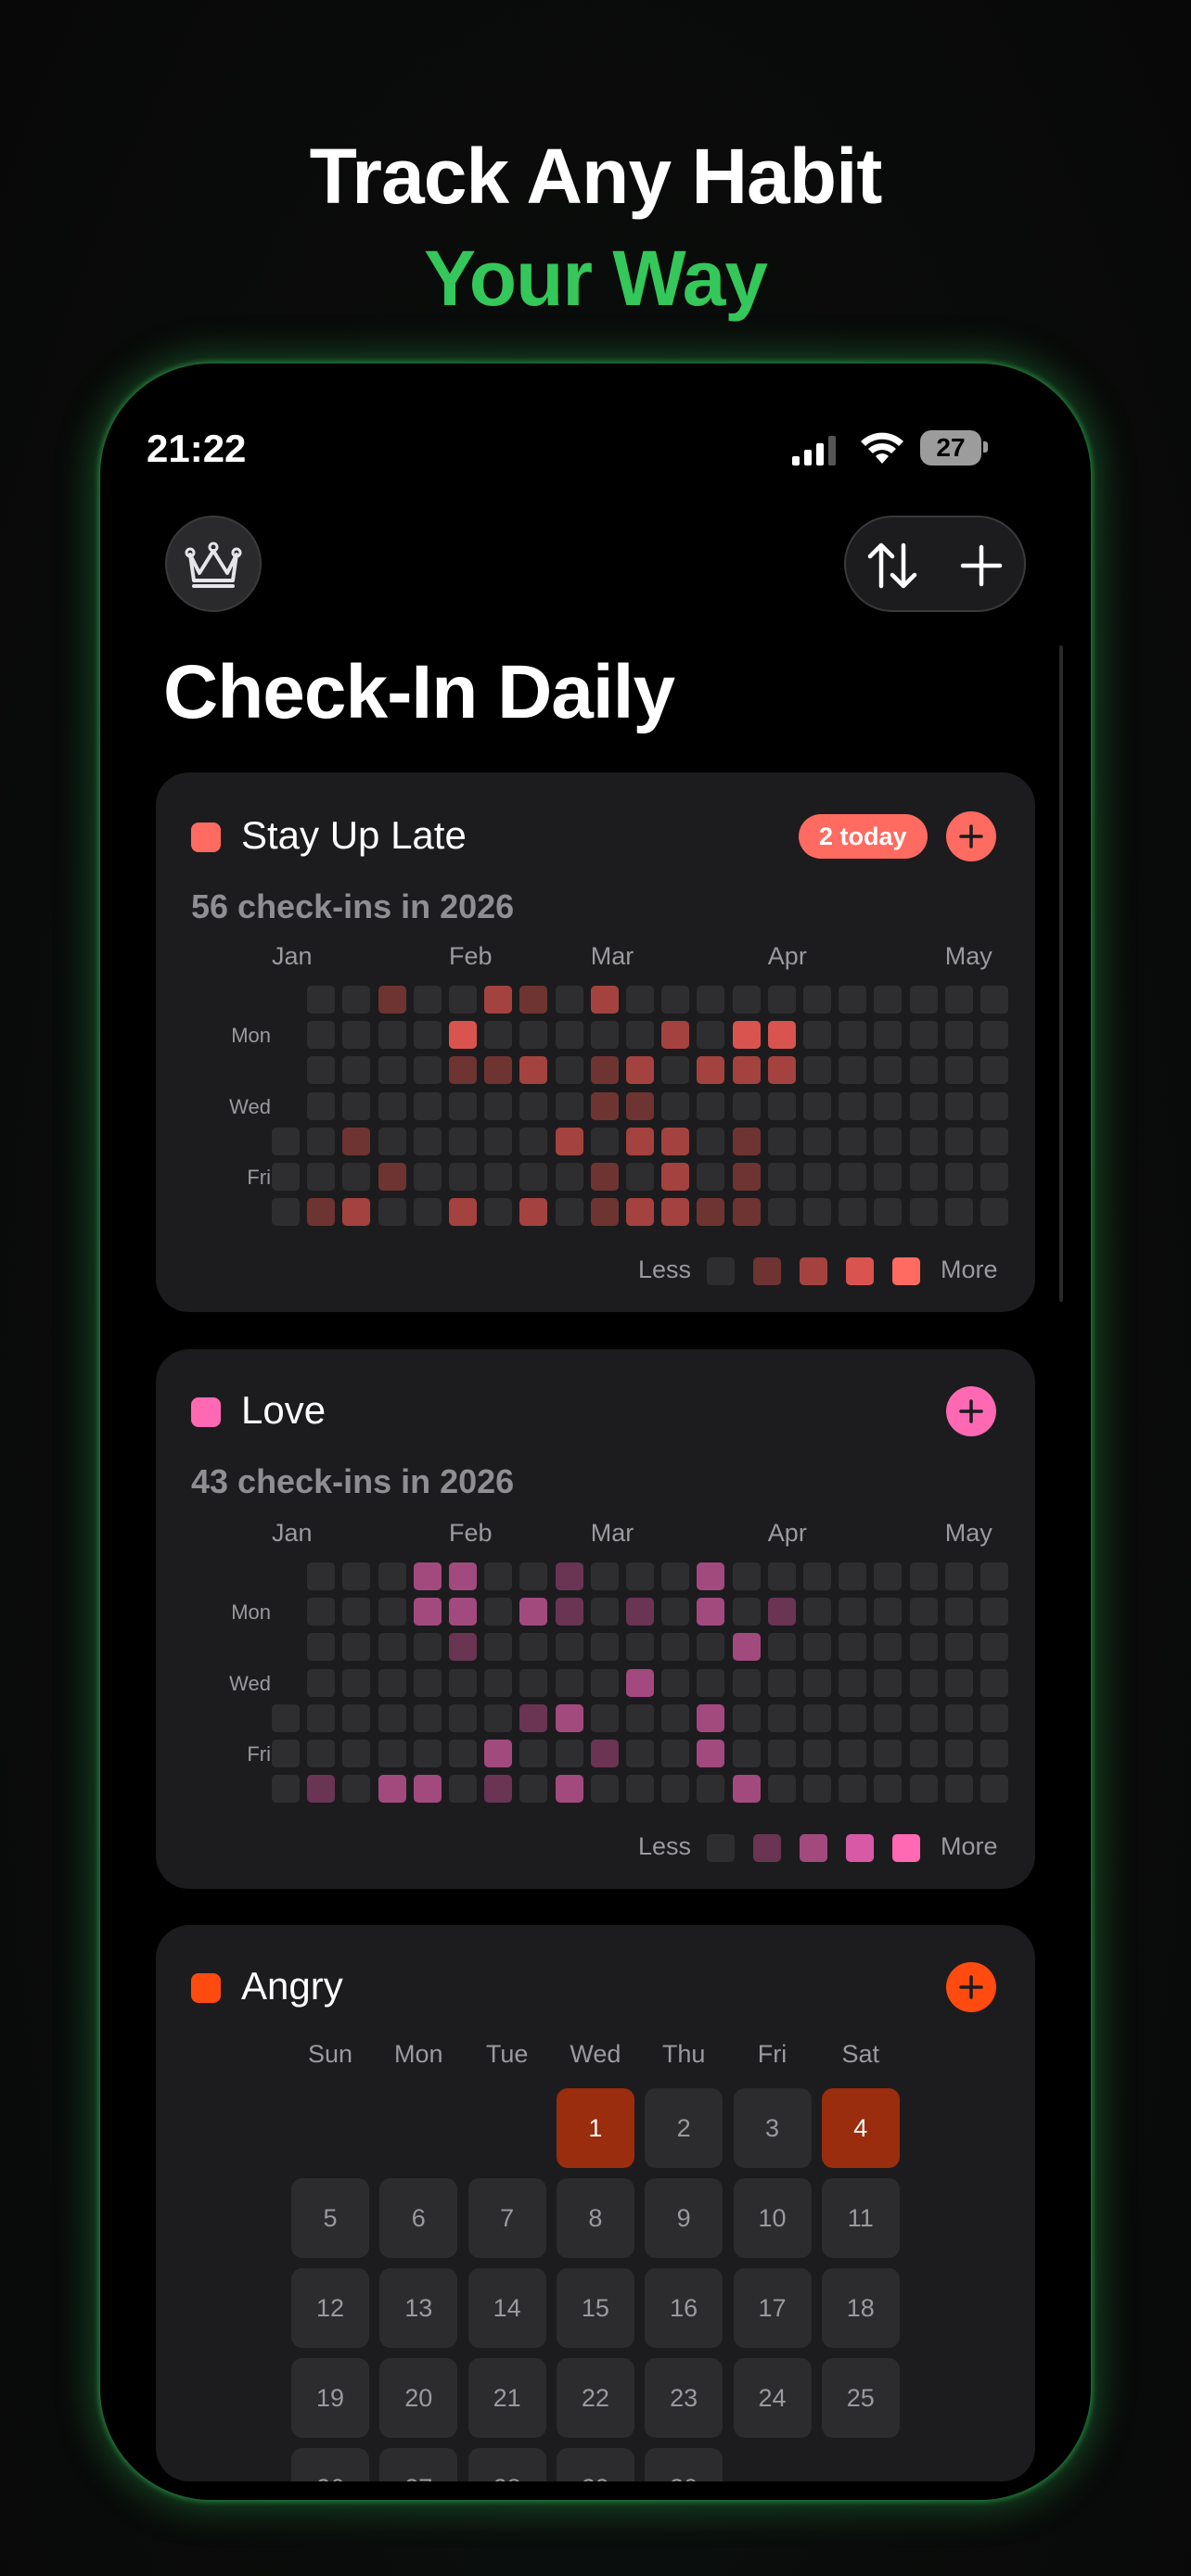 This screenshot has width=1191, height=2576. Describe the element at coordinates (213, 564) in the screenshot. I see `premium-crown-button` at that location.